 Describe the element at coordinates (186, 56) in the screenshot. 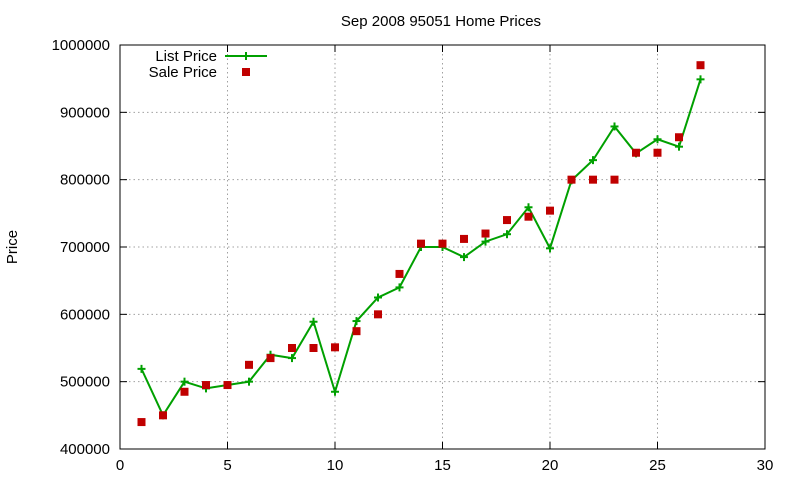

I see `legend-label: List Price` at that location.